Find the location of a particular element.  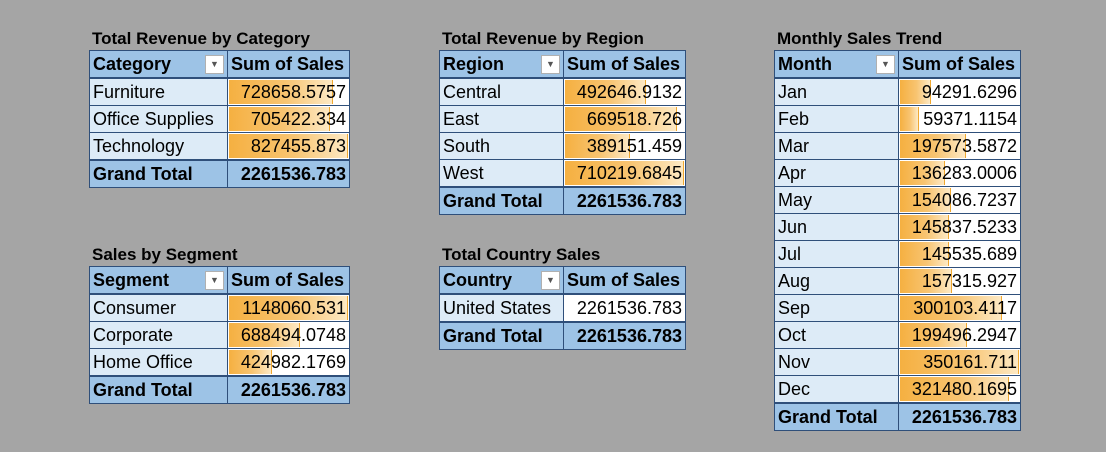

row-label-cell: South is located at coordinates (501, 146).